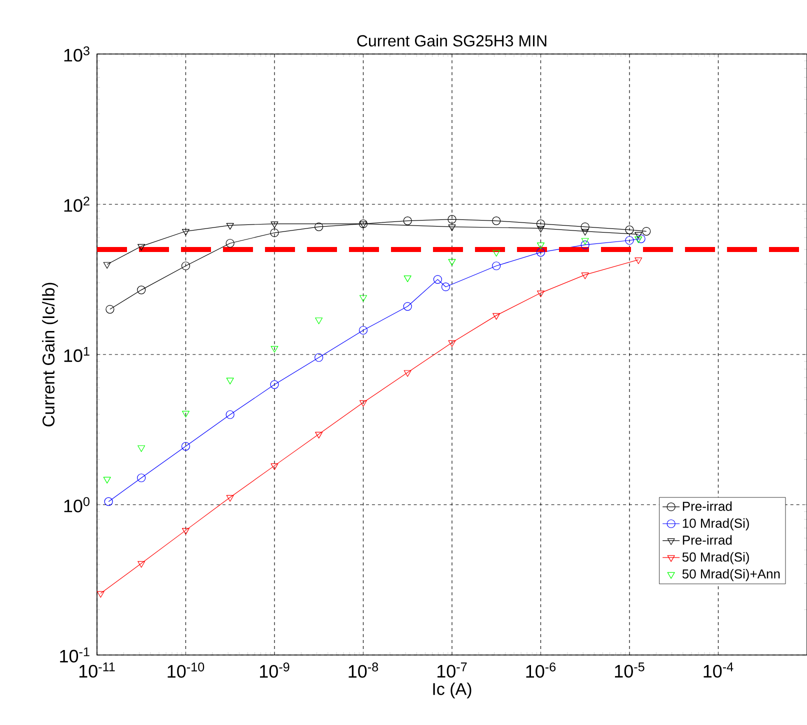  Describe the element at coordinates (541, 670) in the screenshot. I see `x-tick-label: 10$^{-6}$` at that location.